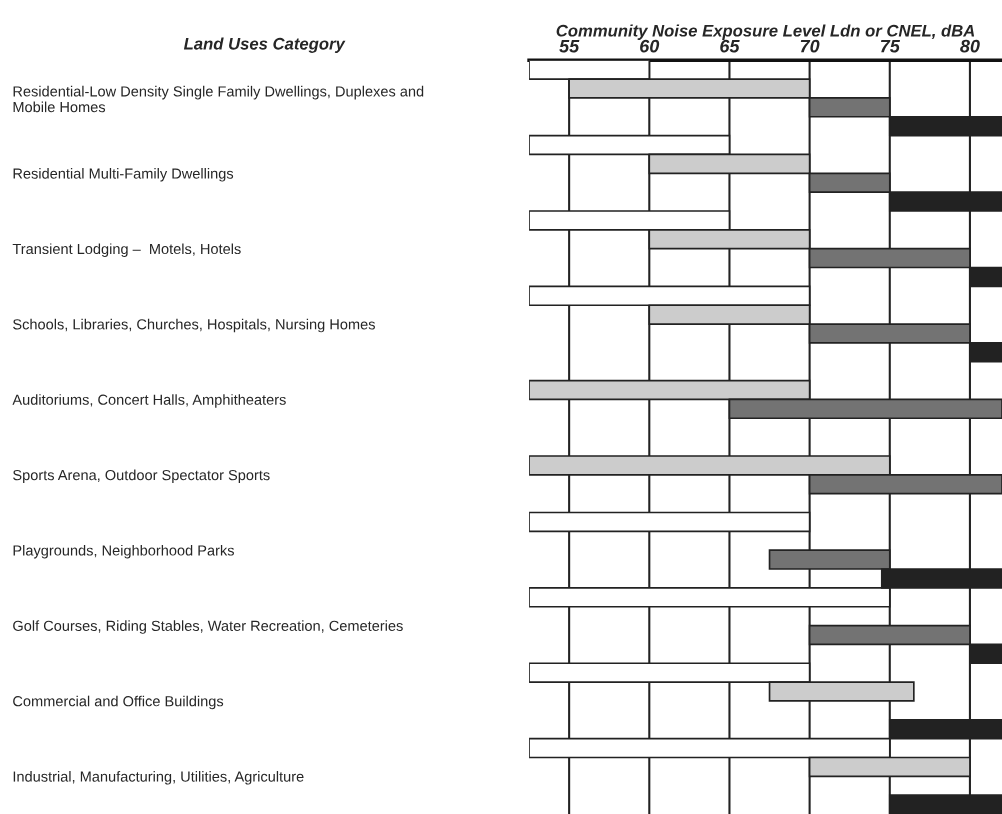 The height and width of the screenshot is (814, 1002). Describe the element at coordinates (970, 46) in the screenshot. I see `x-tick-label: 80` at that location.